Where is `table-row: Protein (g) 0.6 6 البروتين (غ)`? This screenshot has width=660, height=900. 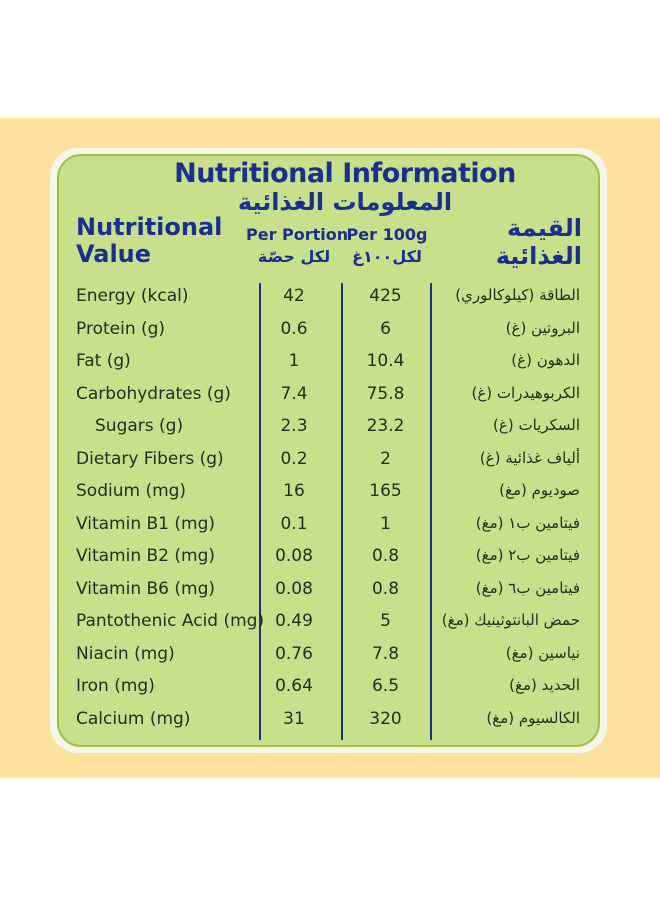
table-row: Protein (g) 0.6 6 البروتين (غ) is located at coordinates (328, 330).